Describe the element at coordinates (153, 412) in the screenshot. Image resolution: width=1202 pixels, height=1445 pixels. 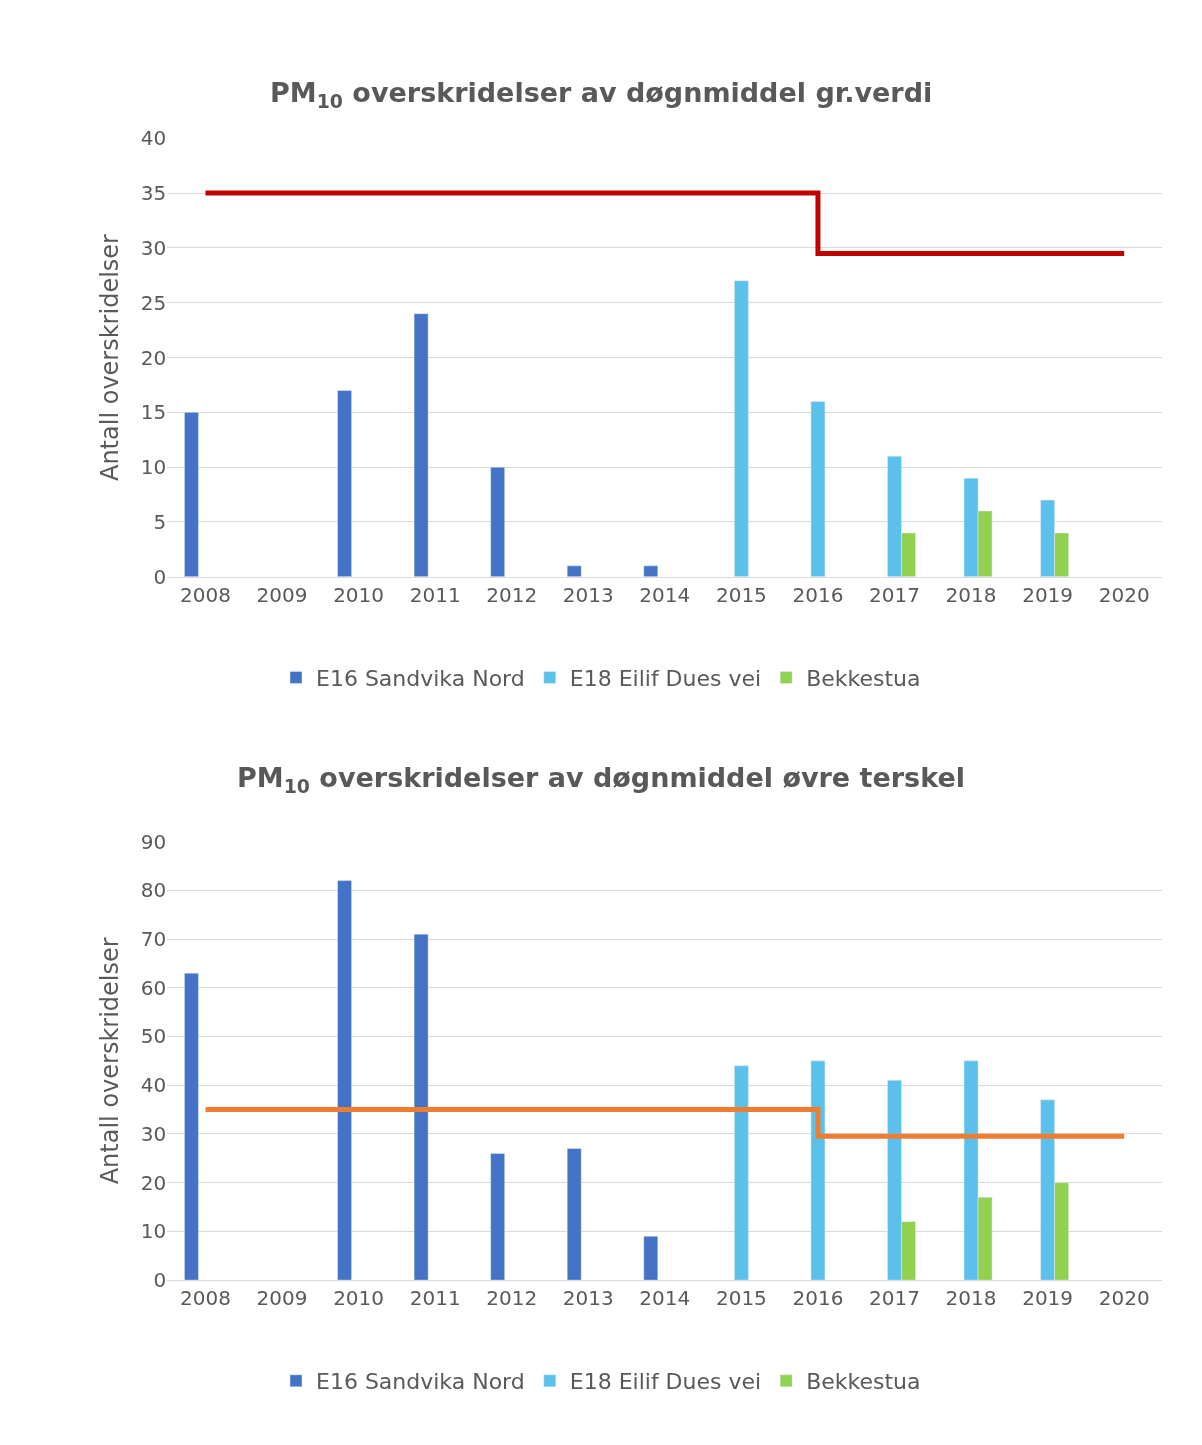
I see `y-tick-label: 15` at that location.